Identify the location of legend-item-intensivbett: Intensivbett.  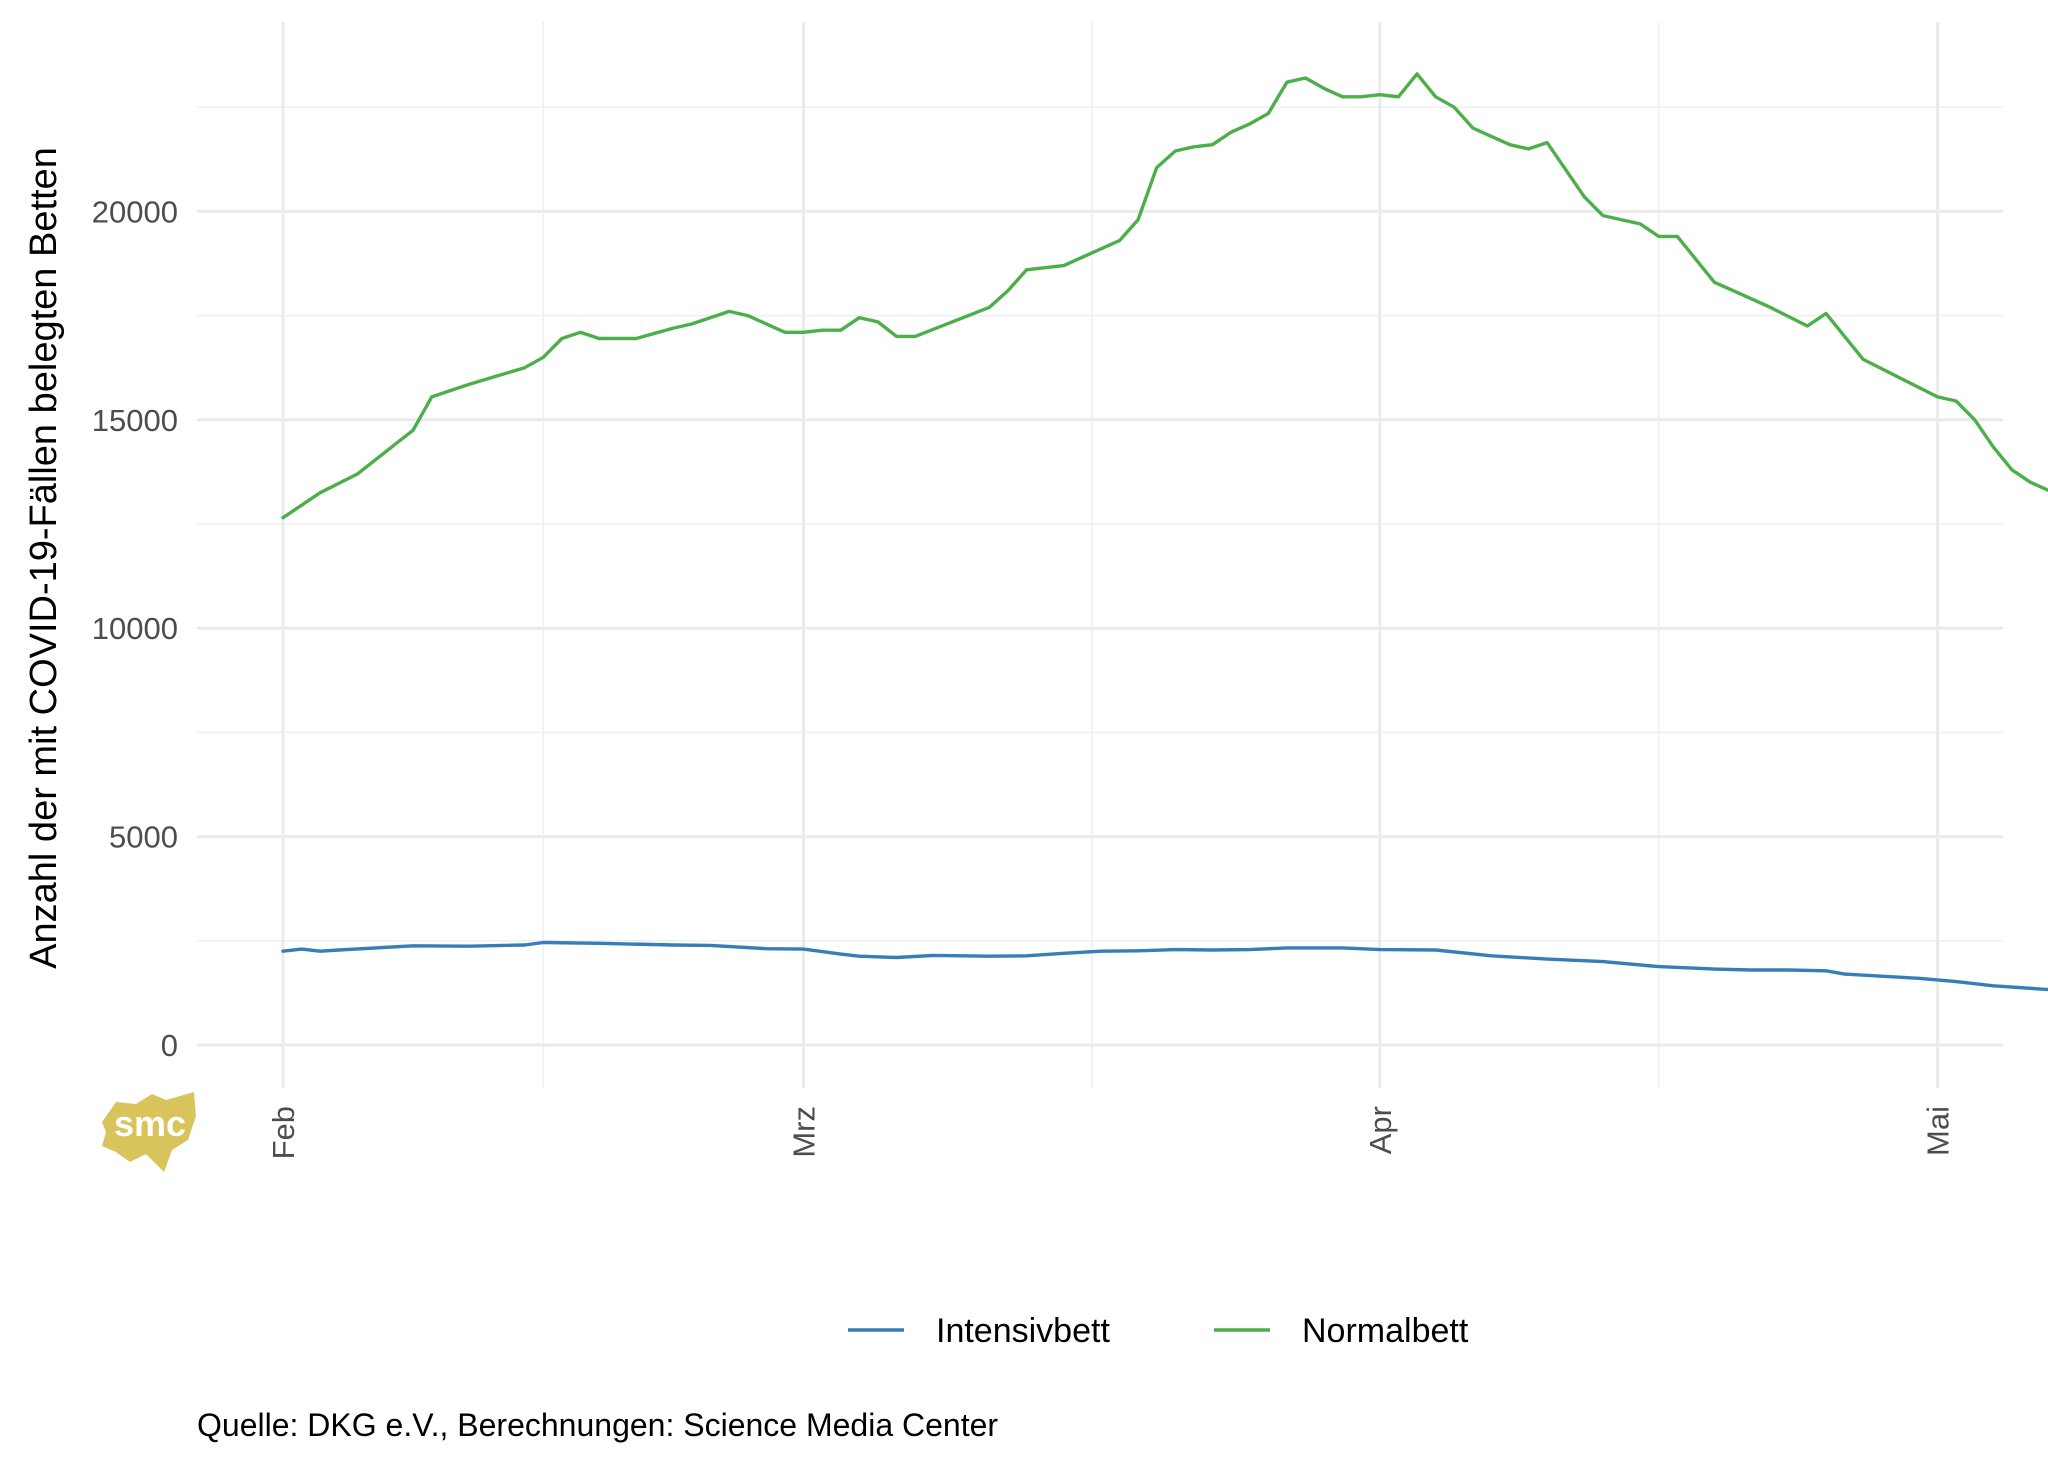
(979, 1331).